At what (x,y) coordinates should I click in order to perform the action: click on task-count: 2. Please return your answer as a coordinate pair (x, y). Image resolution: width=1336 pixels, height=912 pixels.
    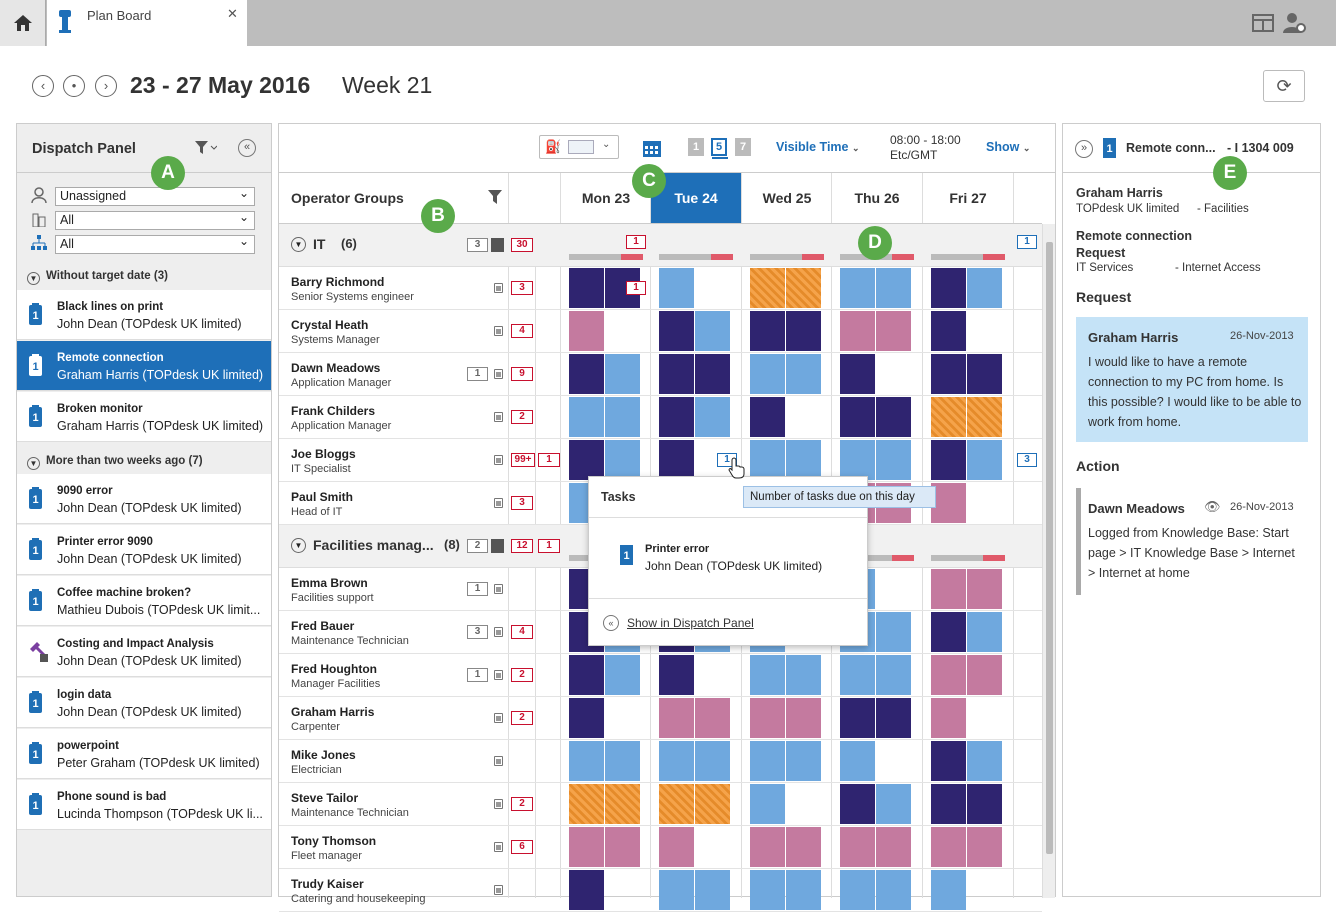
    Looking at the image, I should click on (522, 675).